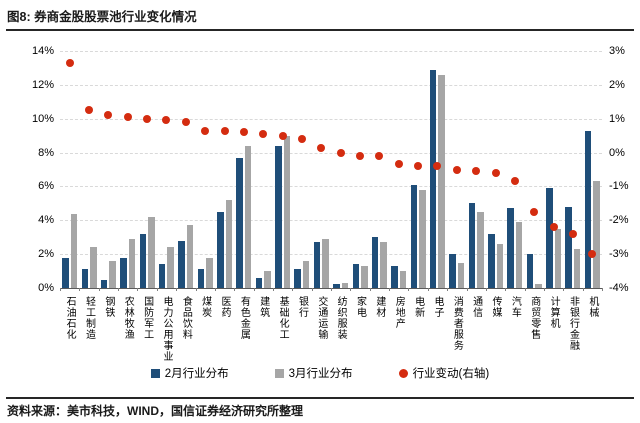 The width and height of the screenshot is (640, 423). I want to click on change-dot-基础化工, so click(282, 135).